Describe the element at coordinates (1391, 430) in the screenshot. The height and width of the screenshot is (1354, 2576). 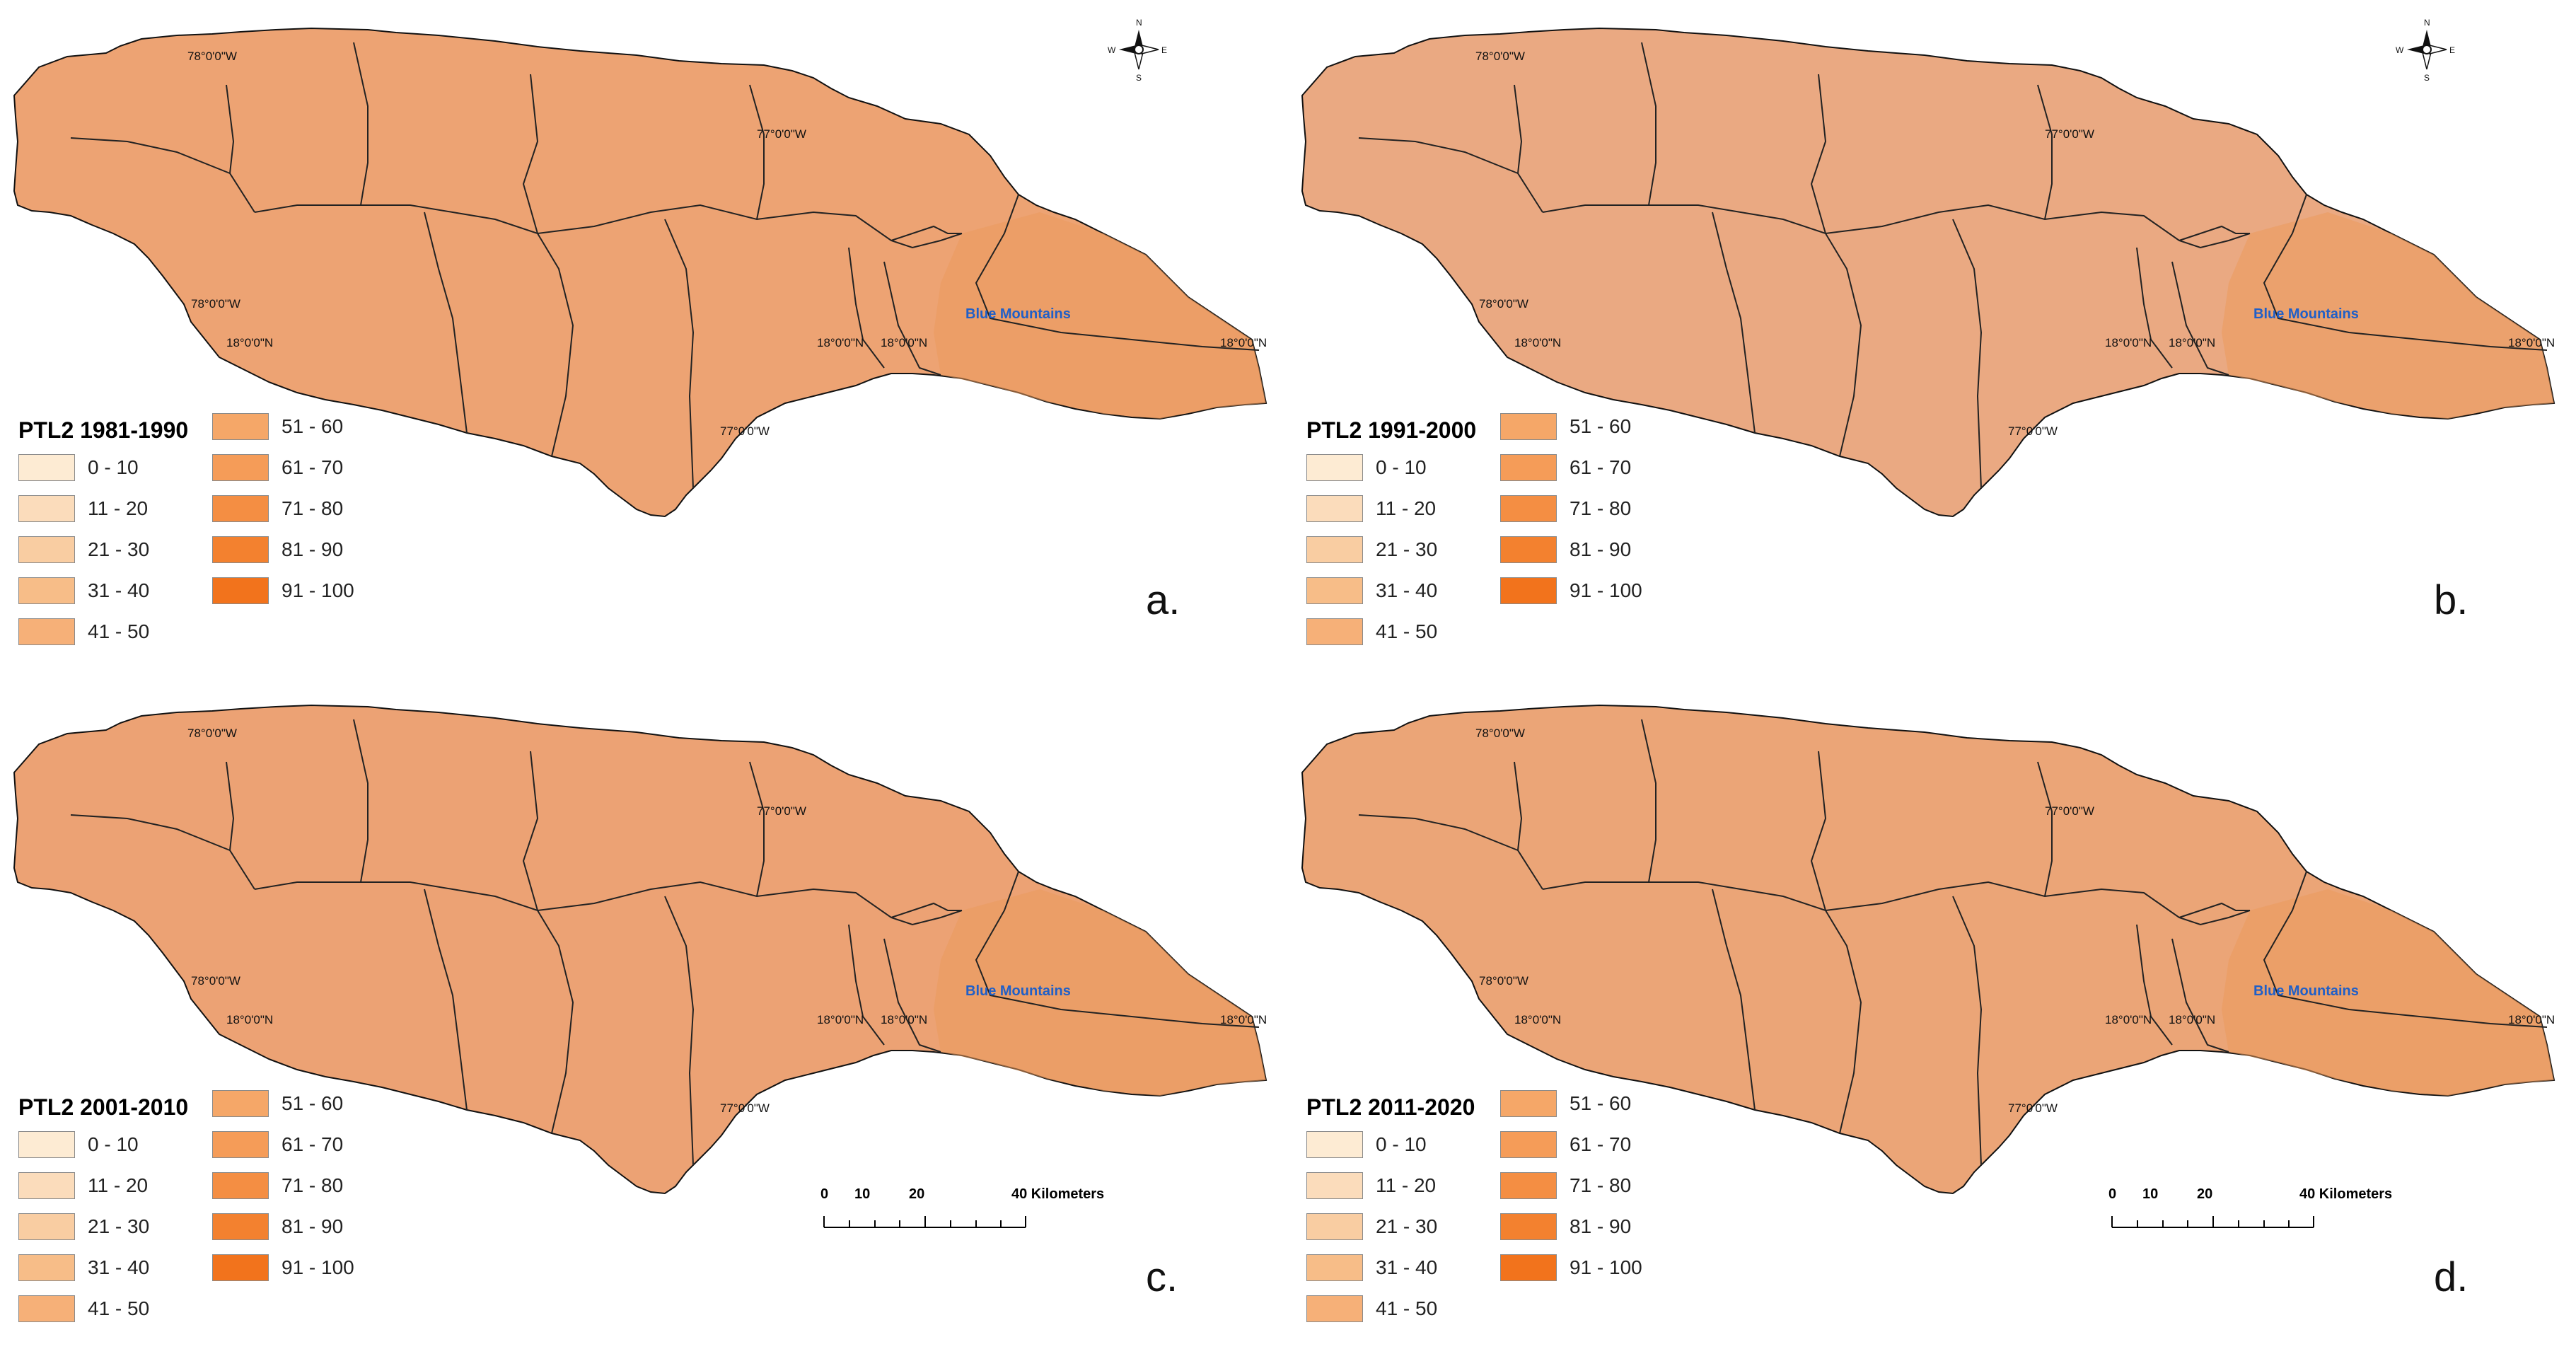
I see `legend-title: PTL2 1991-2000` at that location.